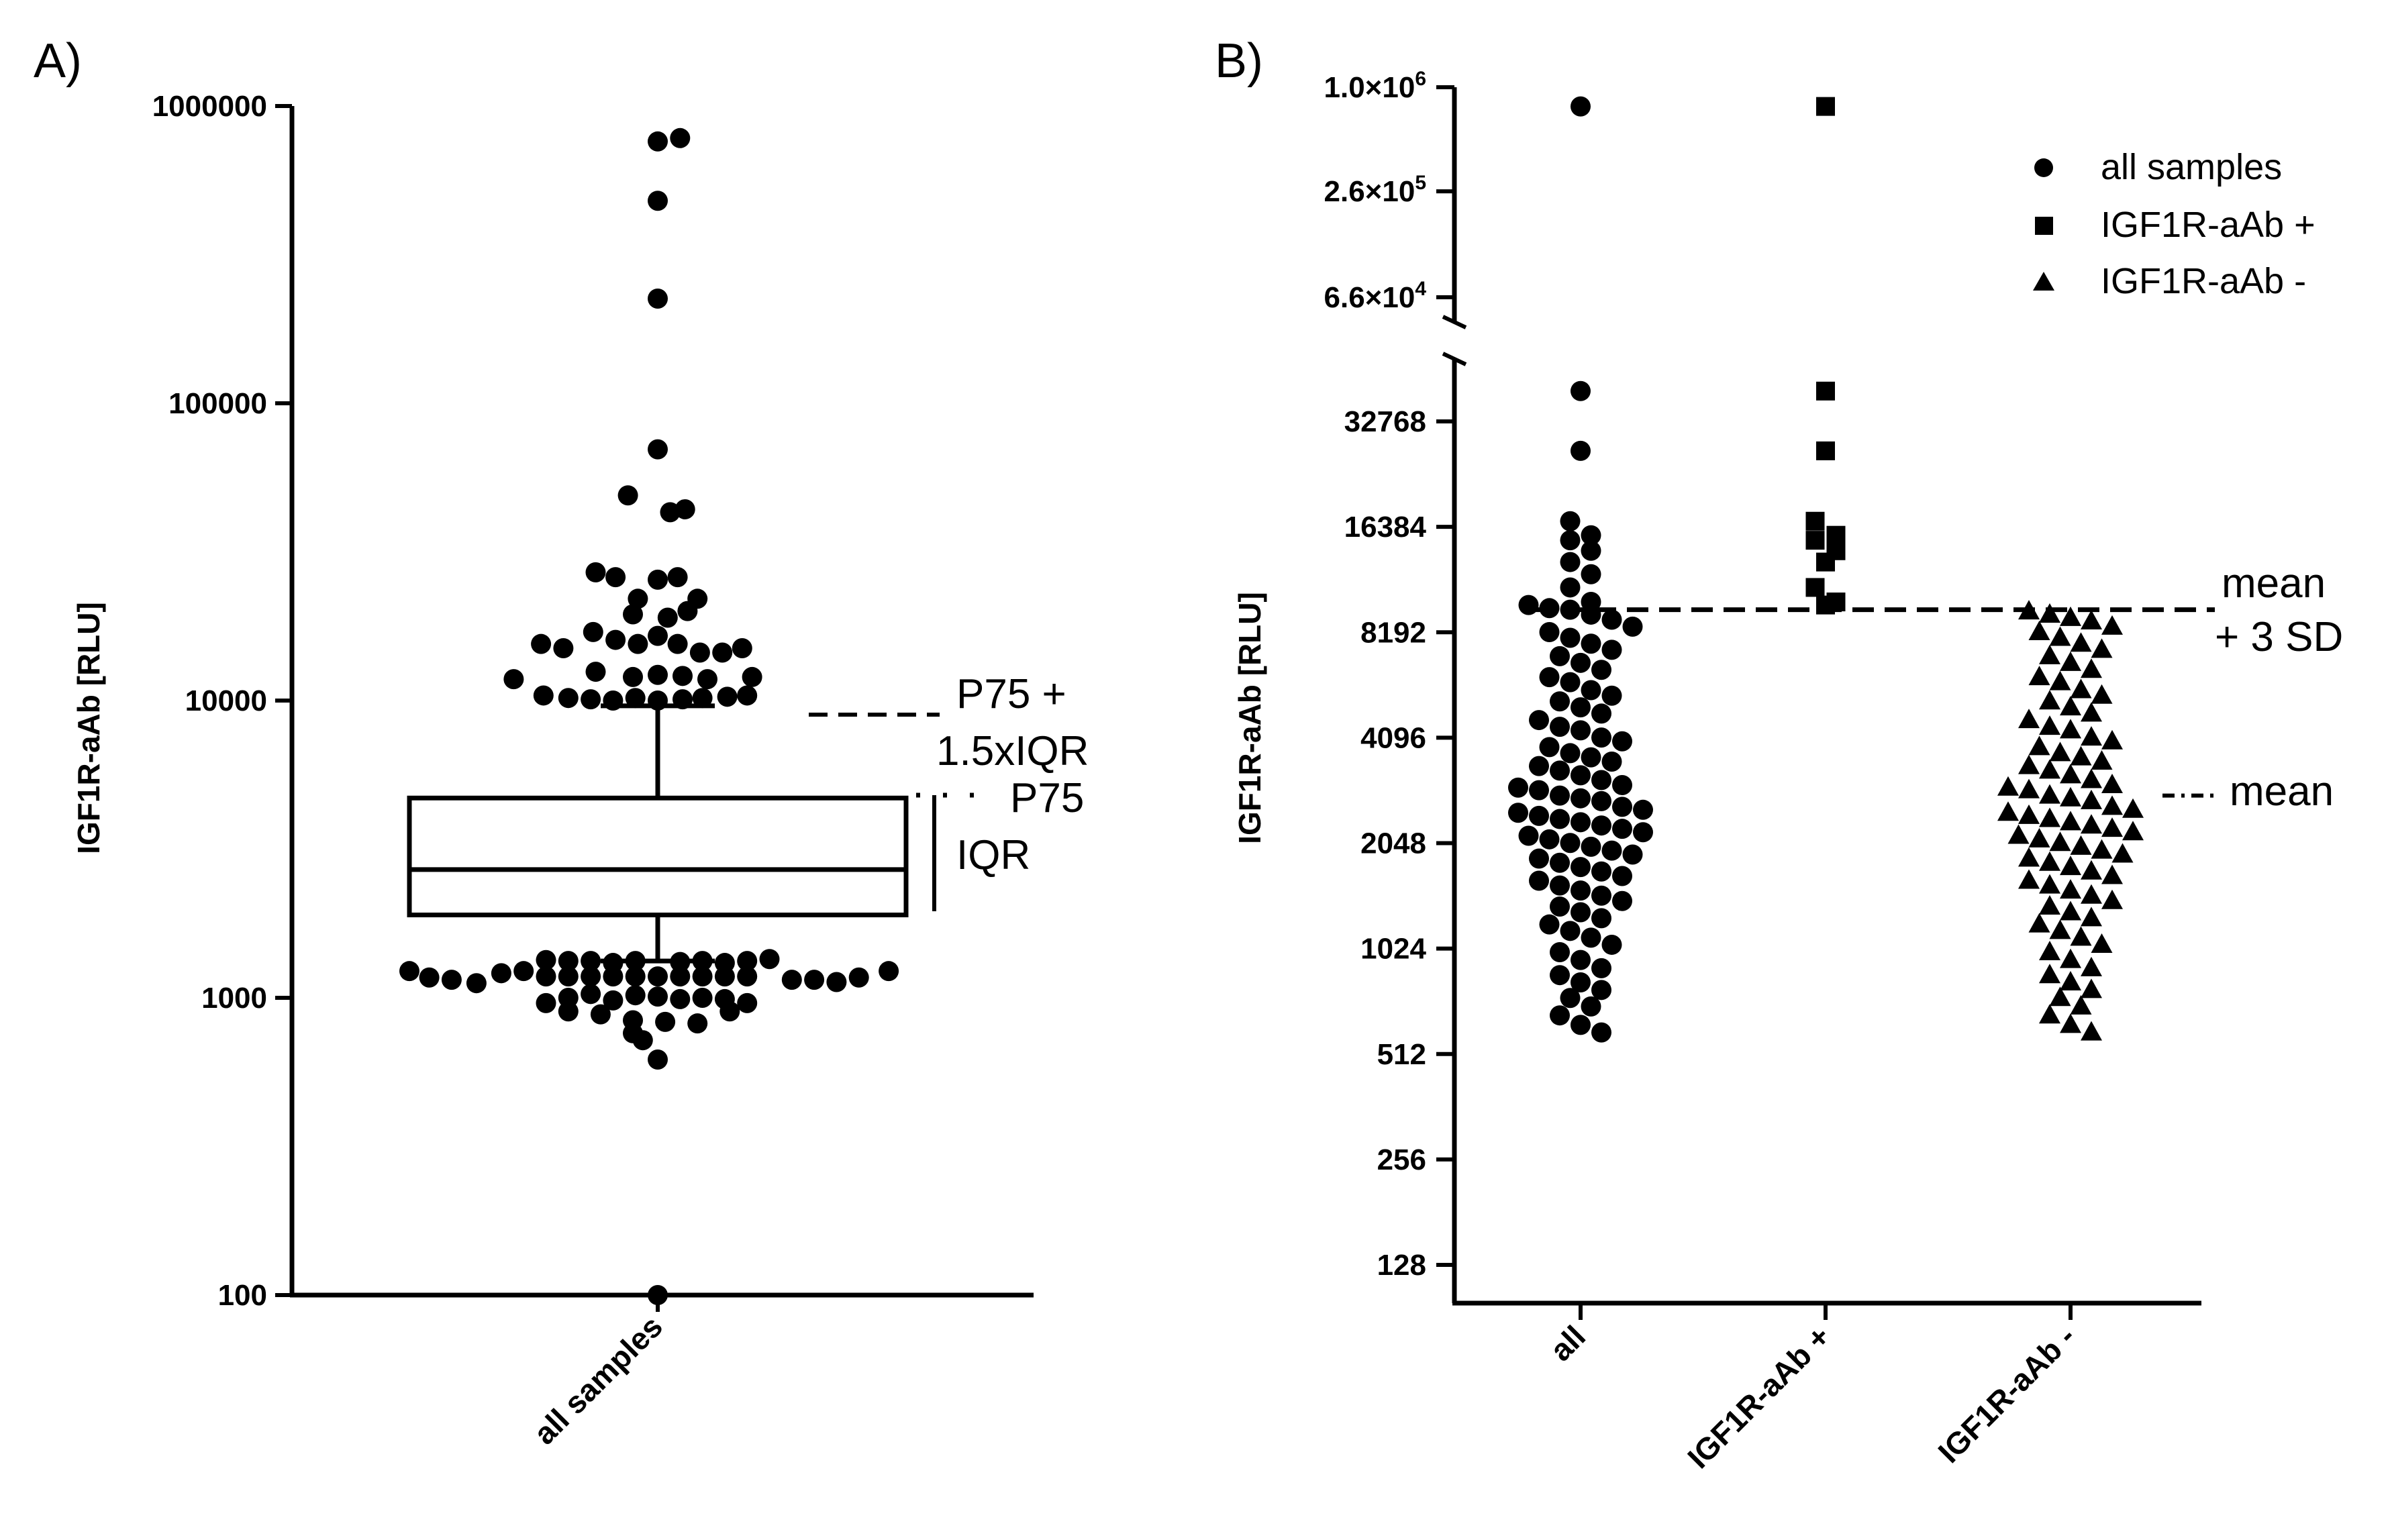 This screenshot has height=1540, width=2390. What do you see at coordinates (1239, 61) in the screenshot?
I see `panel-b-label: B)` at bounding box center [1239, 61].